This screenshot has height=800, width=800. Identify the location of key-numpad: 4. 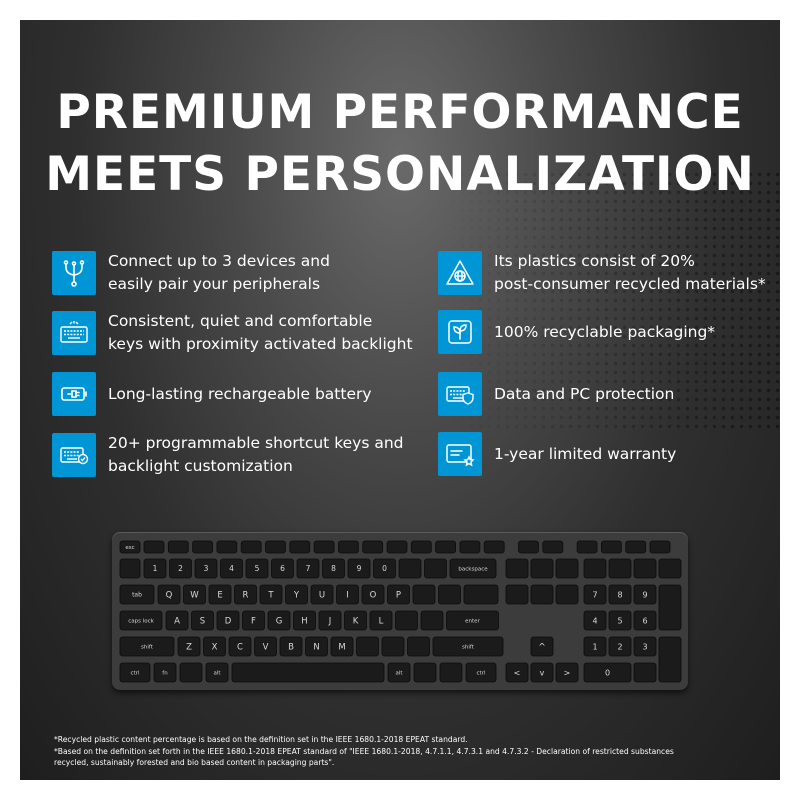
(595, 620).